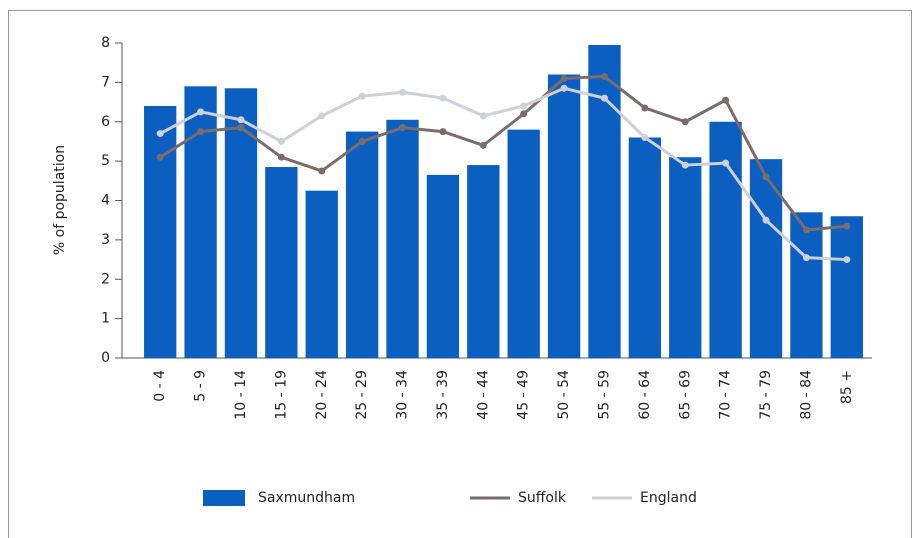 This screenshot has height=538, width=919. What do you see at coordinates (524, 395) in the screenshot?
I see `x-tick-label: 45 - 49` at bounding box center [524, 395].